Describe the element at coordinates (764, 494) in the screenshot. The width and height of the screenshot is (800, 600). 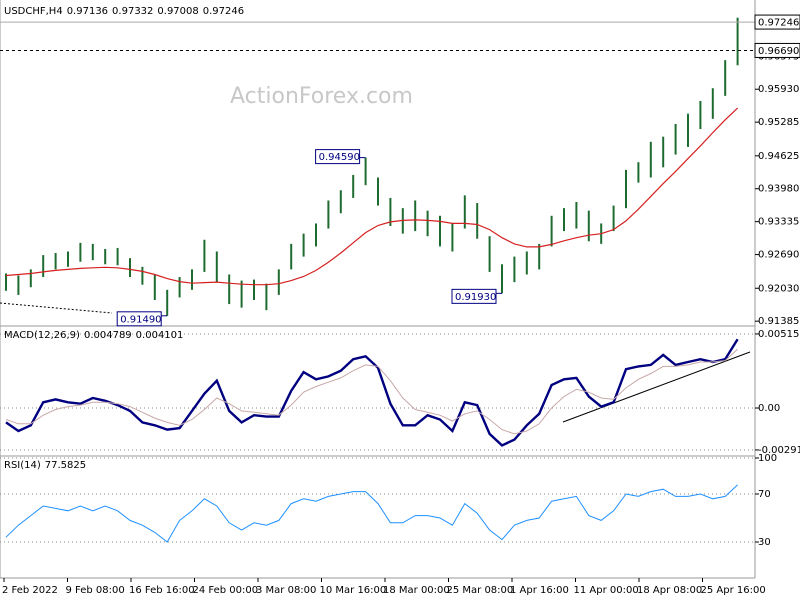
I see `y-tick-label: 70` at that location.